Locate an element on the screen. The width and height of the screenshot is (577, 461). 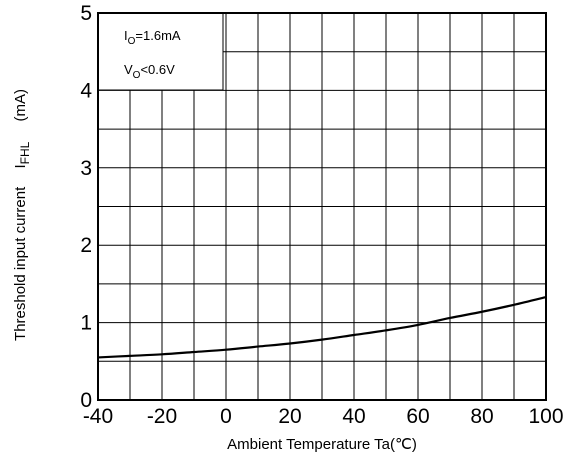
x-tick-label: 0 is located at coordinates (226, 416).